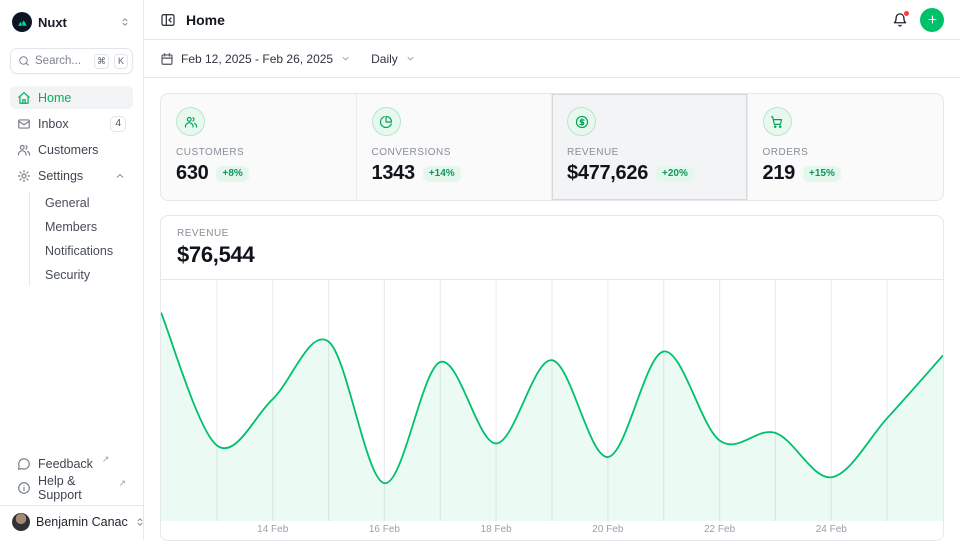  What do you see at coordinates (101, 61) in the screenshot?
I see `kbd-cmd: ⌘` at bounding box center [101, 61].